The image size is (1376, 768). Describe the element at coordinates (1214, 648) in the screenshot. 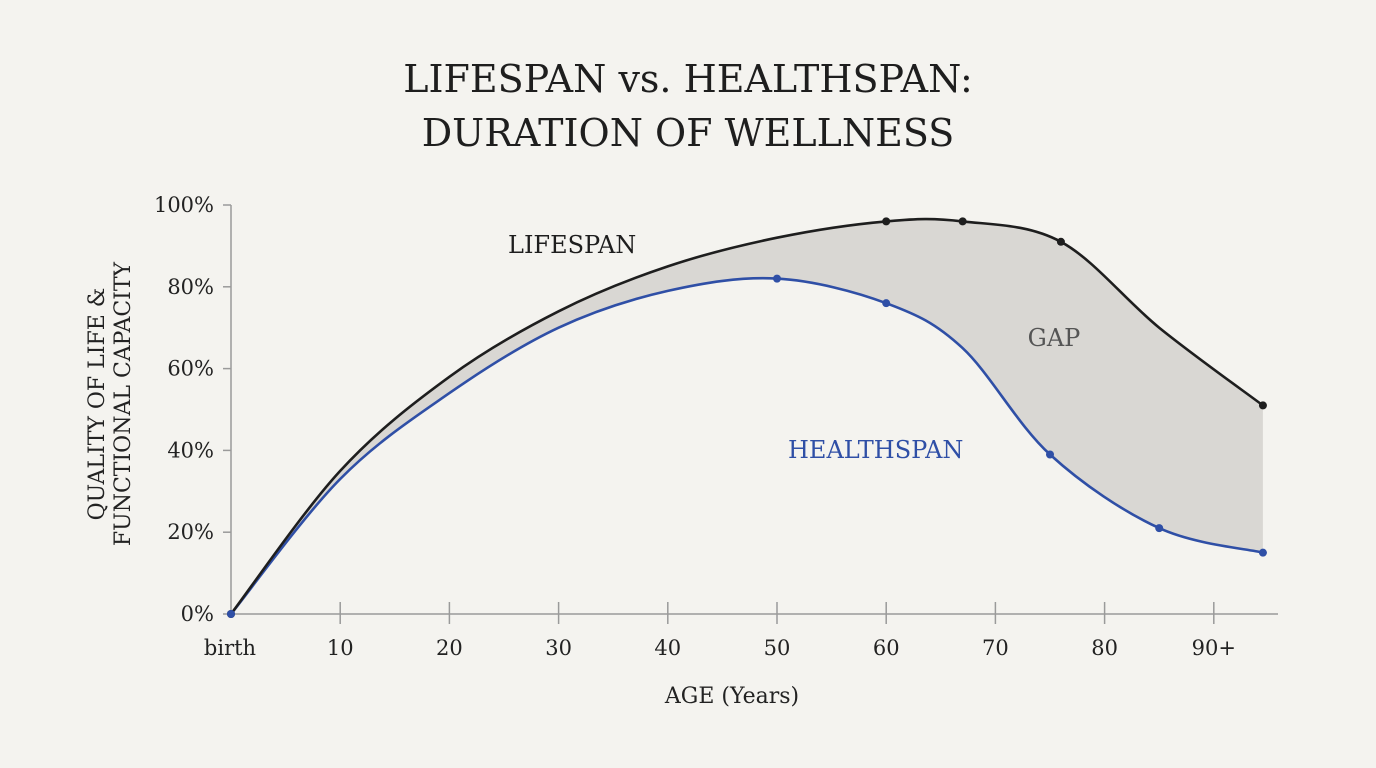

I see `x-tick-label-90+: 90+` at that location.